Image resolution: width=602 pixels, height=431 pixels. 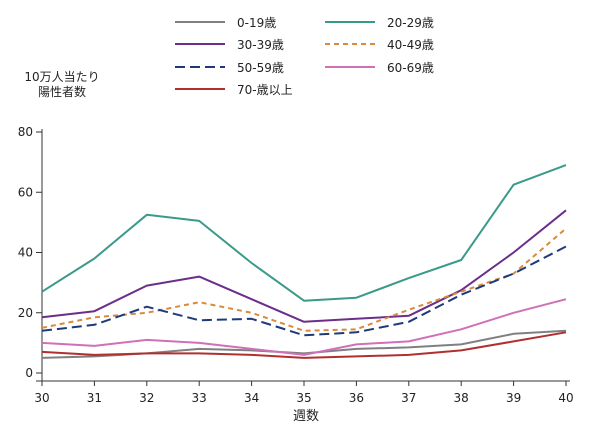 I want to click on y-tick-label: 80, so click(x=25, y=132).